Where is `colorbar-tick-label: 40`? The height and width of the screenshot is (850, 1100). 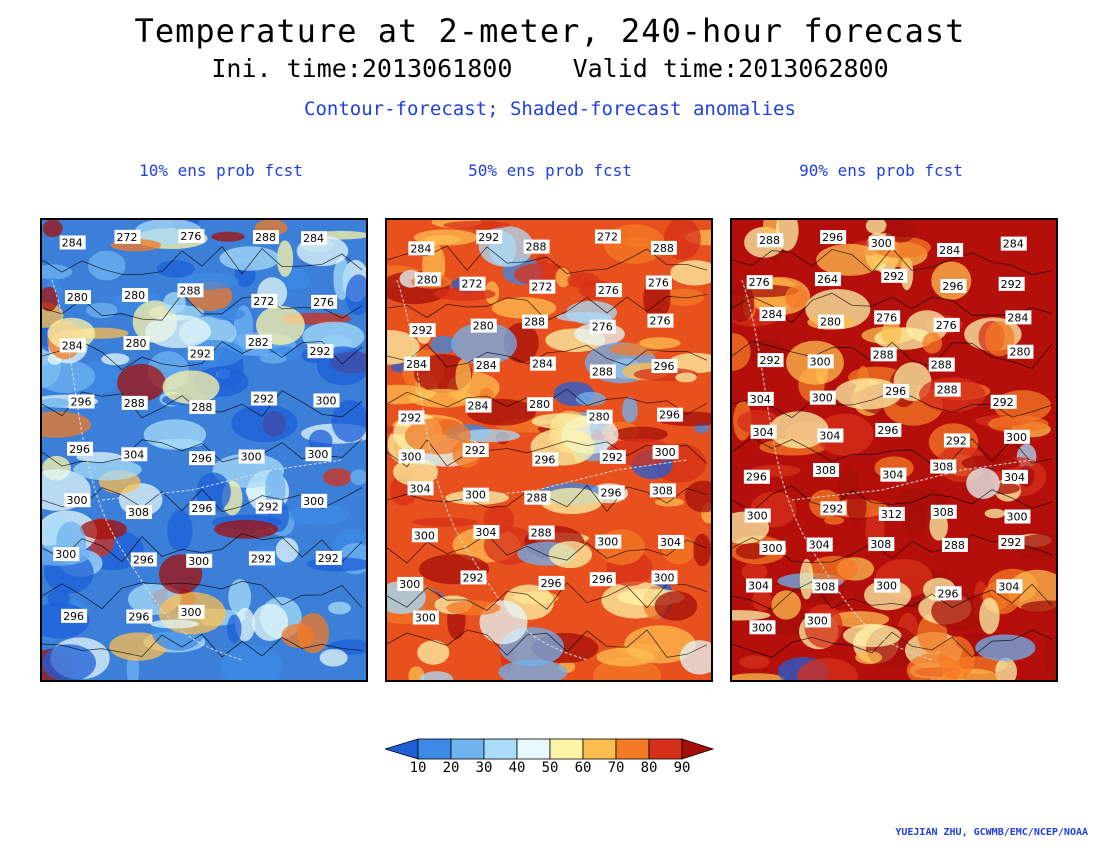
colorbar-tick-label: 40 is located at coordinates (517, 768).